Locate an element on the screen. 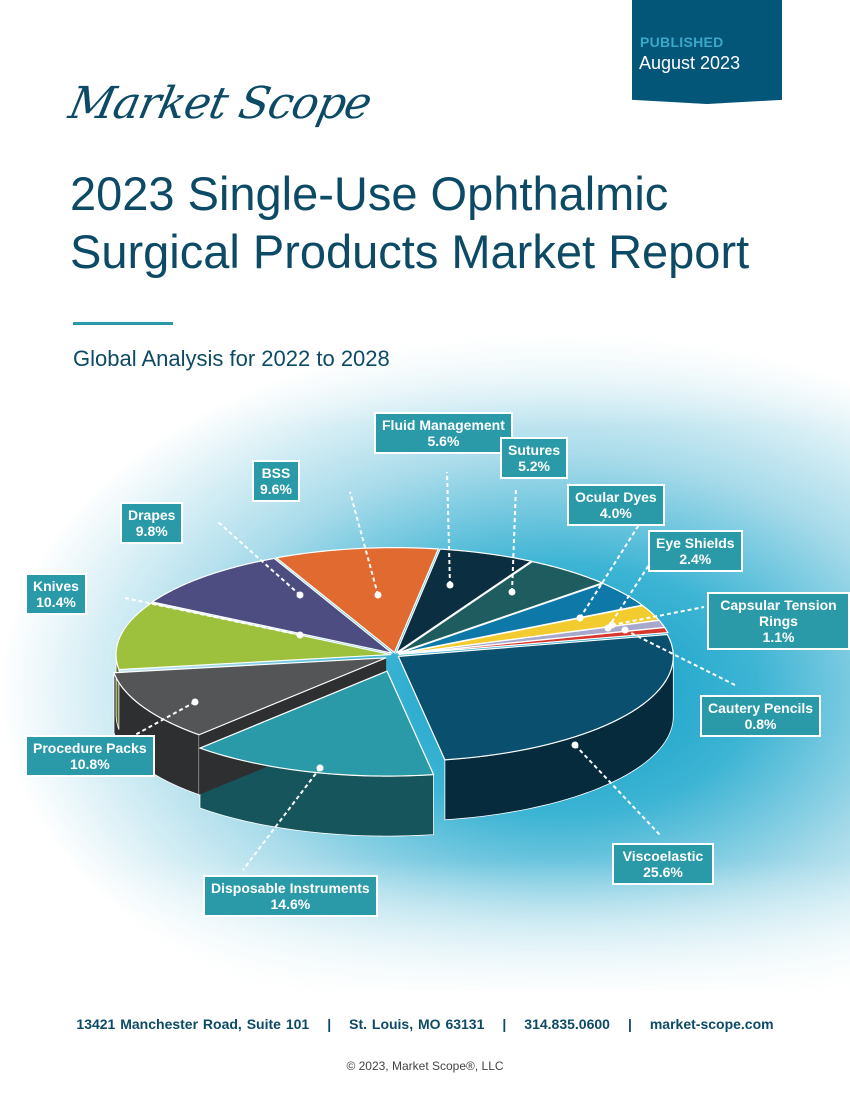  pie-slice-ocular-dyes is located at coordinates (521, 618).